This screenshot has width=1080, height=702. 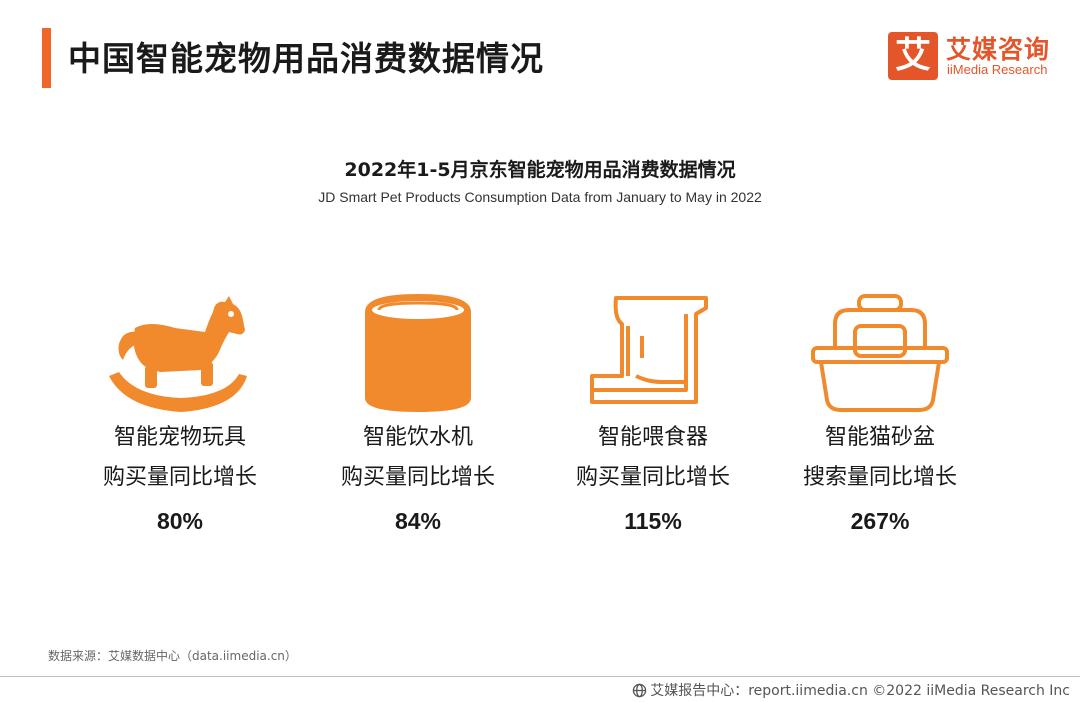 I want to click on item-name: 智能猫砂盆, so click(x=879, y=437).